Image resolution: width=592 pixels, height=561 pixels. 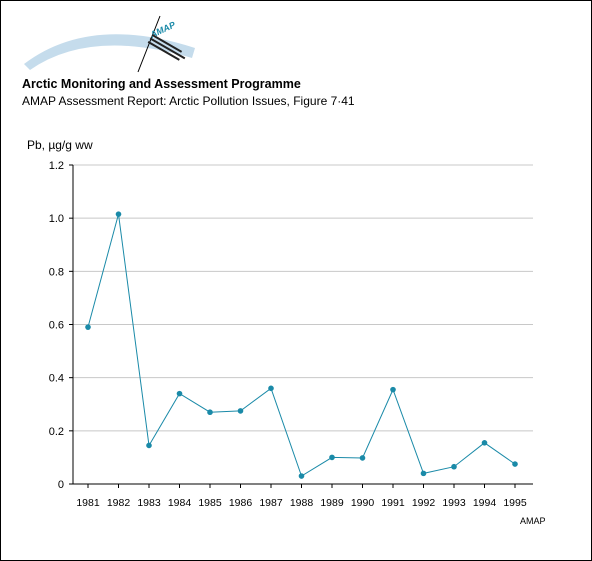 I want to click on x-tick-label: 1991, so click(x=393, y=503).